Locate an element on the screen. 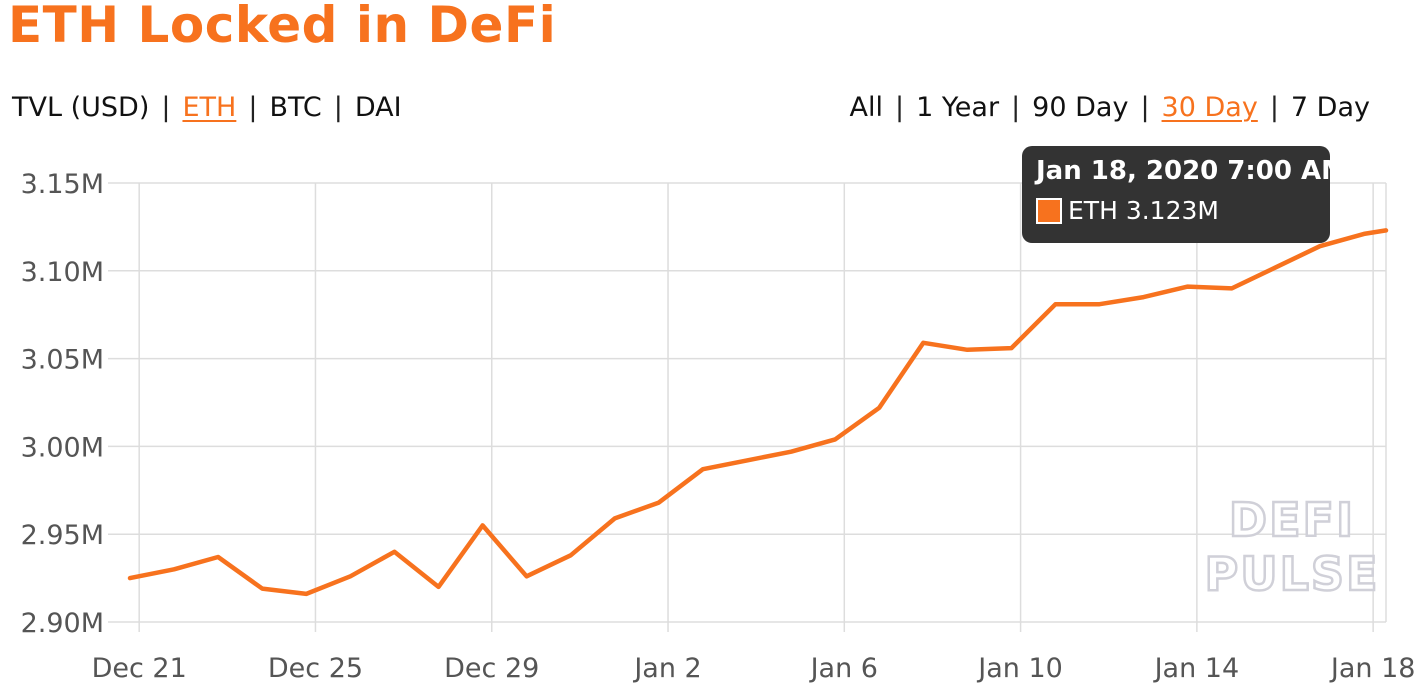  watermark-line-2: PULSE is located at coordinates (1292, 574).